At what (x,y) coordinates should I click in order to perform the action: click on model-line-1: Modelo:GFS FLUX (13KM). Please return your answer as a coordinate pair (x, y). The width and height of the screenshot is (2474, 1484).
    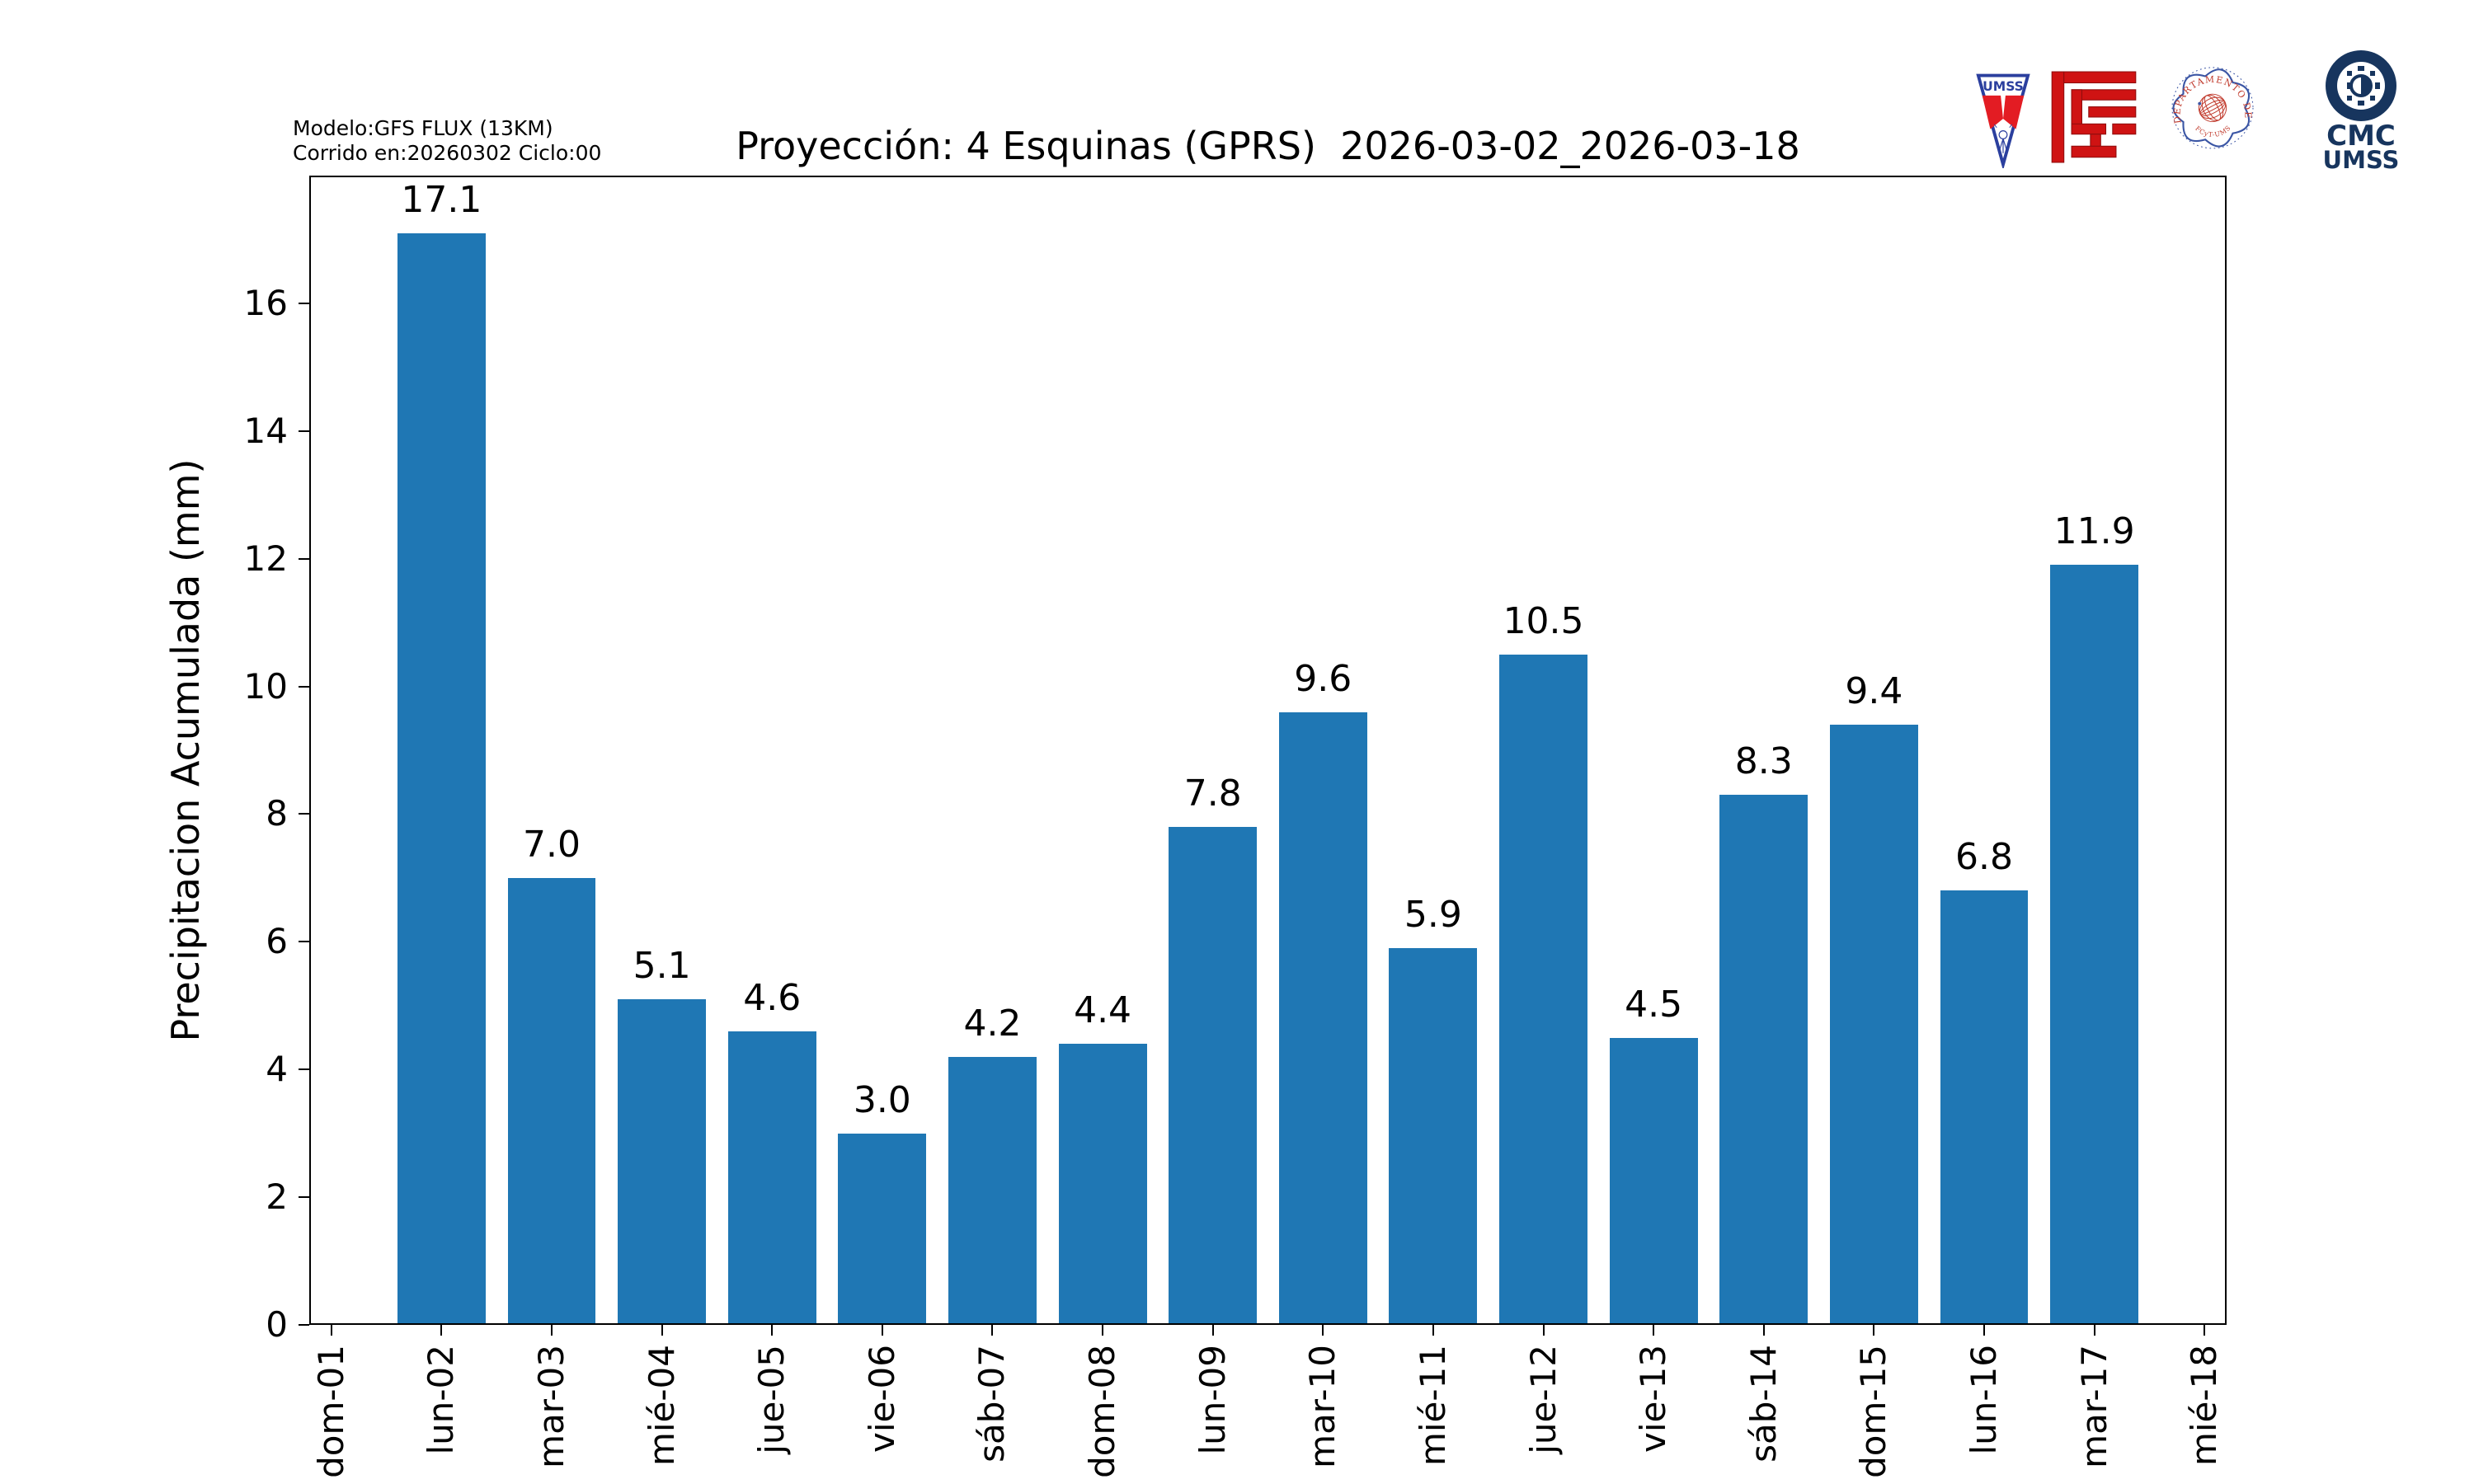
    Looking at the image, I should click on (423, 128).